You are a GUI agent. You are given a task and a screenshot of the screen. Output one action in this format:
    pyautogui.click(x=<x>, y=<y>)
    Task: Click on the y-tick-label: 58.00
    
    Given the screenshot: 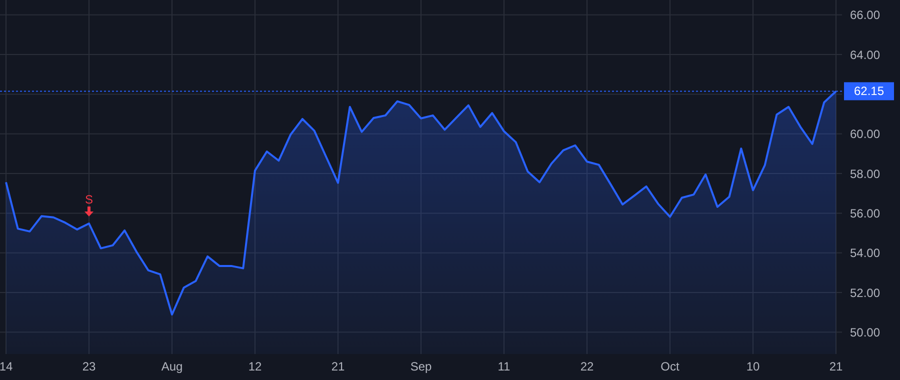 What is the action you would take?
    pyautogui.click(x=865, y=173)
    